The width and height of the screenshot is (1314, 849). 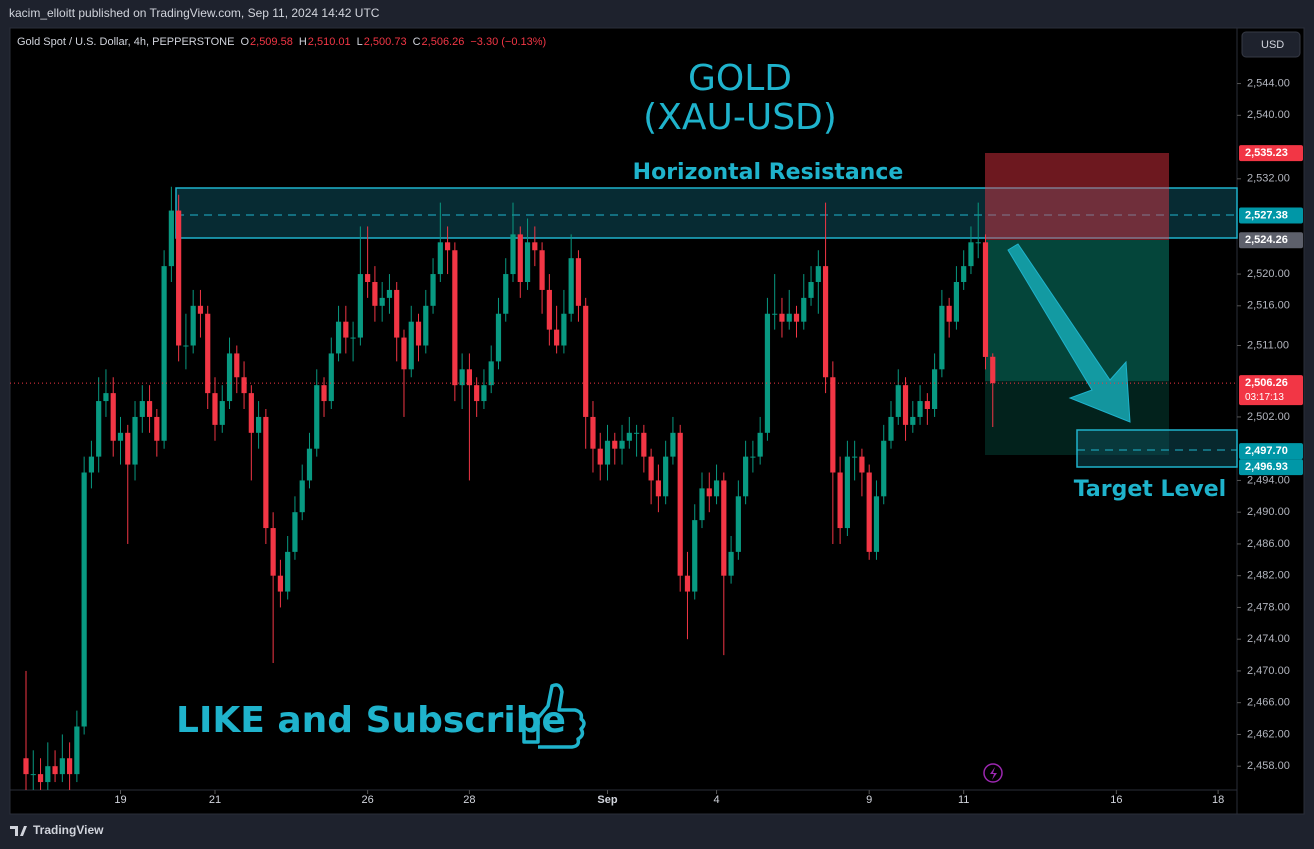 What do you see at coordinates (1268, 576) in the screenshot?
I see `y-tick-label: 2,482.00` at bounding box center [1268, 576].